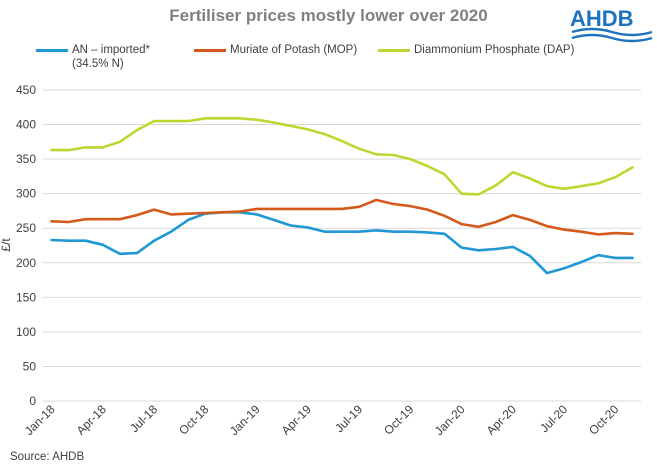 The height and width of the screenshot is (470, 657). I want to click on legend-label-mop: Muriate of Potash (MOP), so click(294, 50).